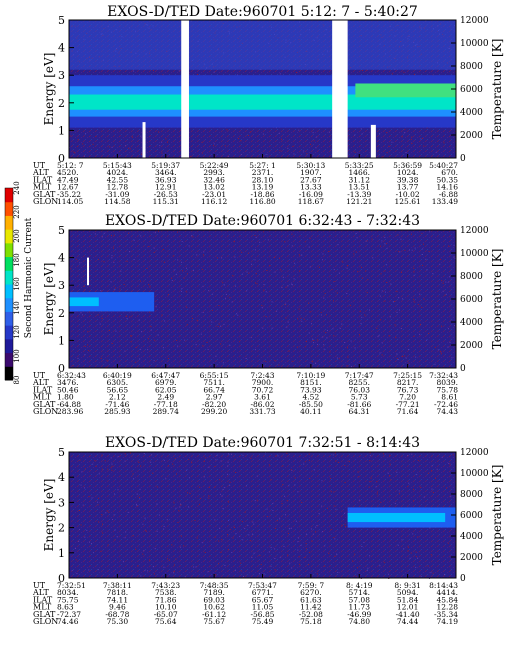 The height and width of the screenshot is (649, 505). What do you see at coordinates (407, 607) in the screenshot?
I see `ephemeris-value: 12.01` at bounding box center [407, 607].